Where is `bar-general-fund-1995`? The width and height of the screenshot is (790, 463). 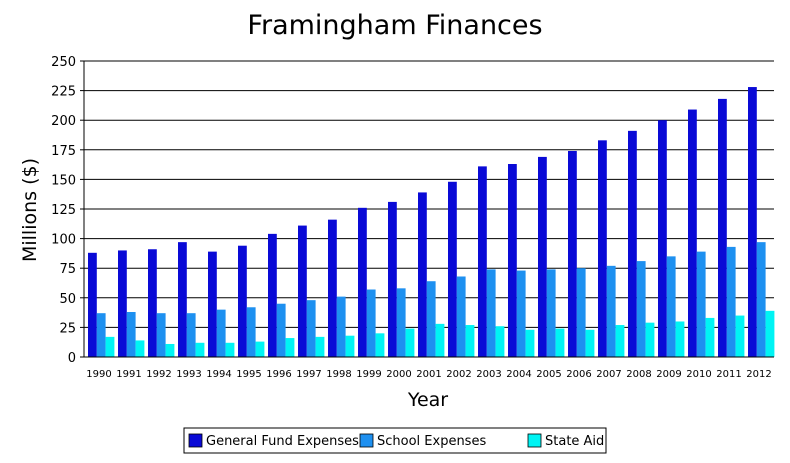 bar-general-fund-1995 is located at coordinates (242, 301).